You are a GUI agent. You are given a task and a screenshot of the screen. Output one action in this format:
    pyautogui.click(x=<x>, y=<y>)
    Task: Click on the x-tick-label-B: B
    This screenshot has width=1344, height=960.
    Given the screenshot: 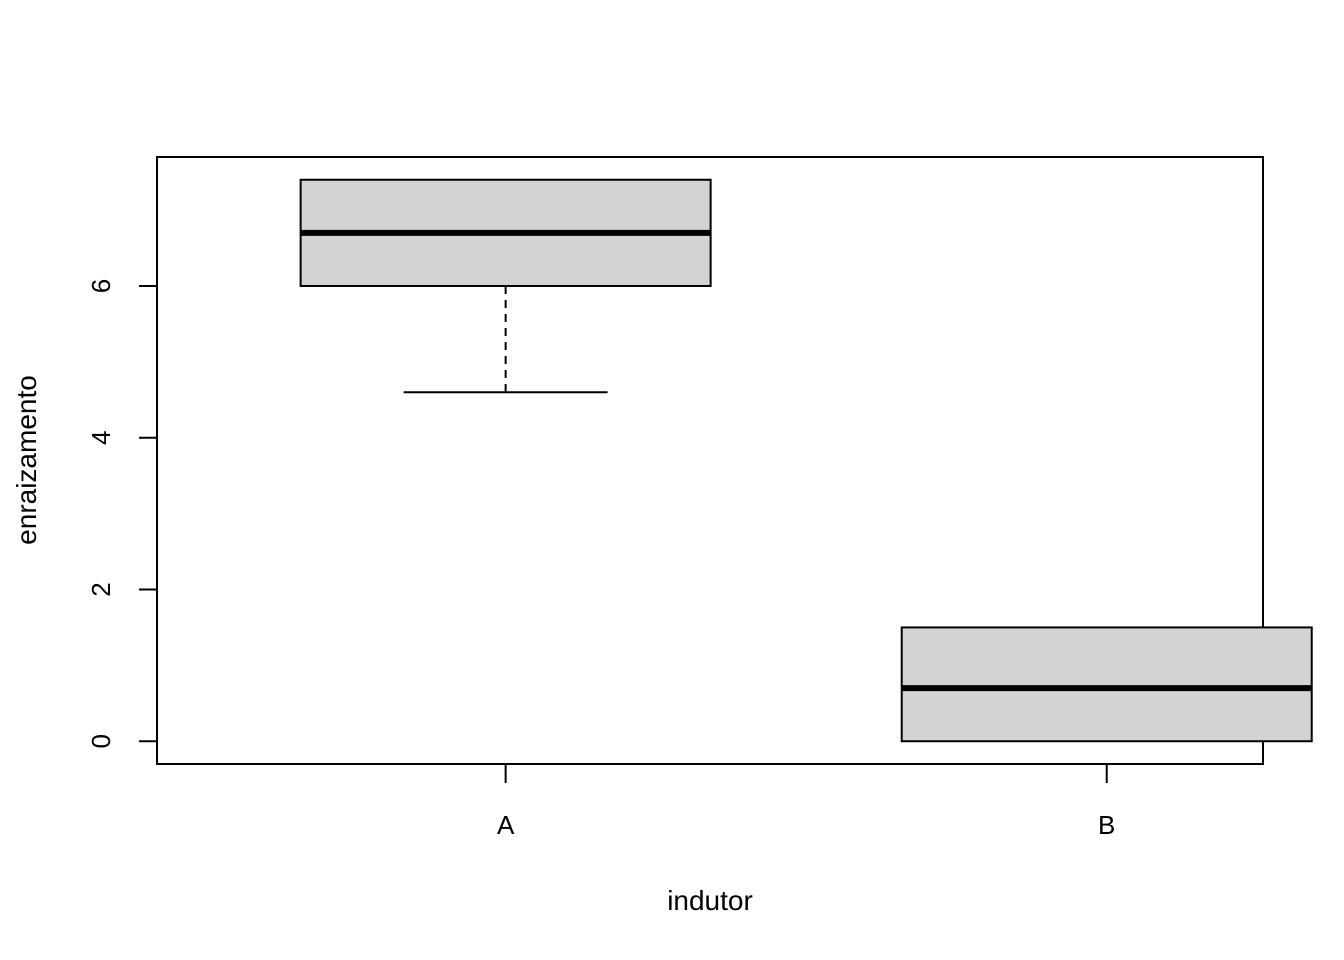 What is the action you would take?
    pyautogui.click(x=1106, y=825)
    